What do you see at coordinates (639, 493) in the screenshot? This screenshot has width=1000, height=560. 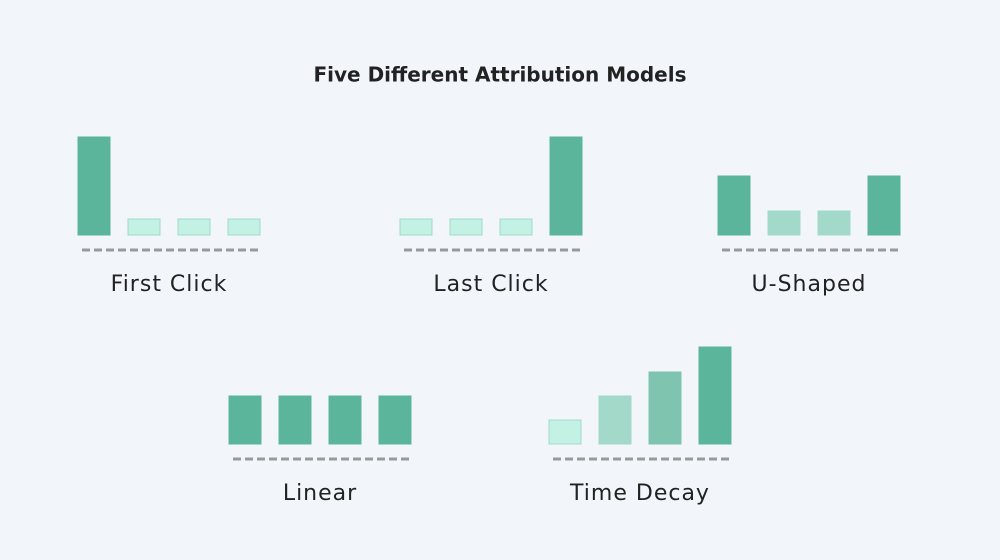 I see `chart-label: Time Decay` at bounding box center [639, 493].